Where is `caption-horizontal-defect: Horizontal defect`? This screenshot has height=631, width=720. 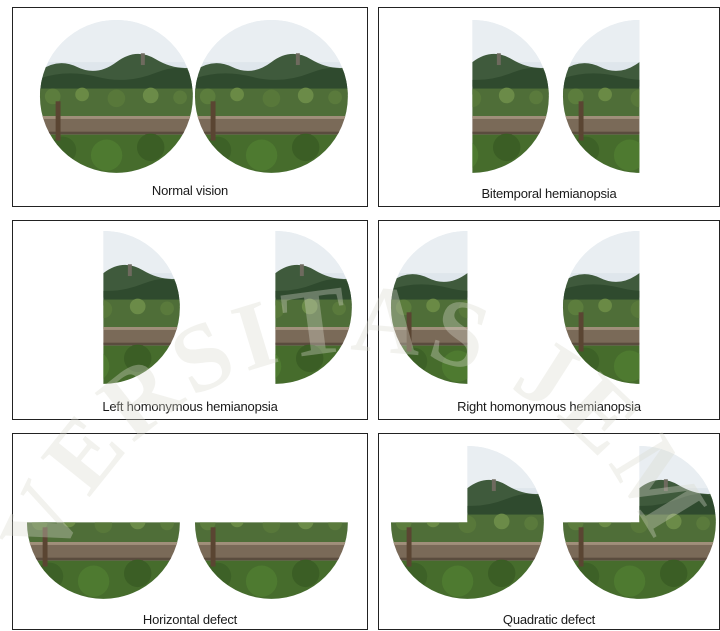
caption-horizontal-defect: Horizontal defect is located at coordinates (190, 619).